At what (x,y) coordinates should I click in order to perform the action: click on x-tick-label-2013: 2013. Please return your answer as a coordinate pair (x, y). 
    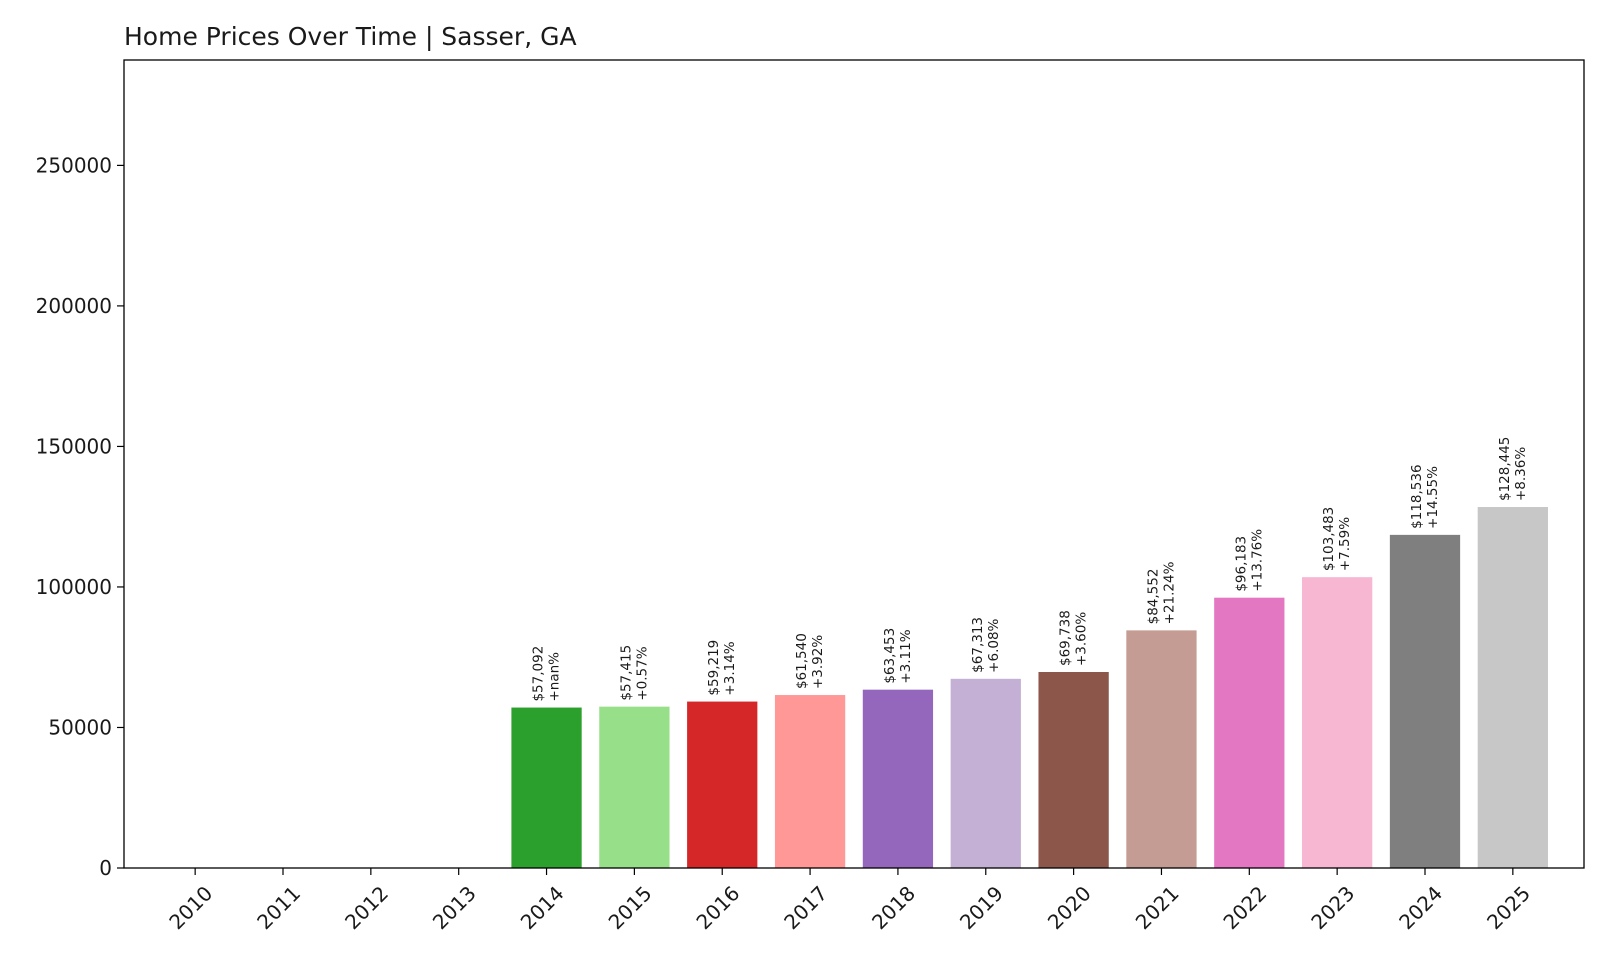
    Looking at the image, I should click on (454, 907).